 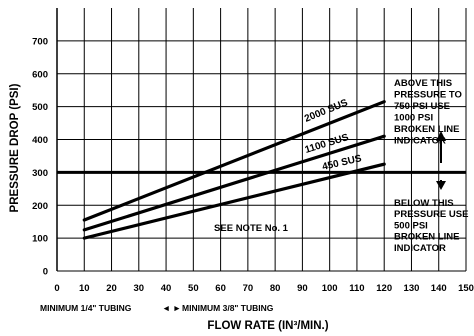 I want to click on y-tick-label: 600, so click(x=40, y=74).